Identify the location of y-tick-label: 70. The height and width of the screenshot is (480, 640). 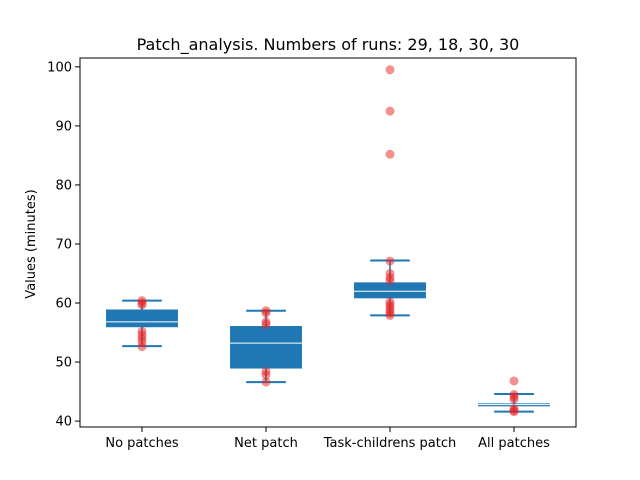
(63, 244).